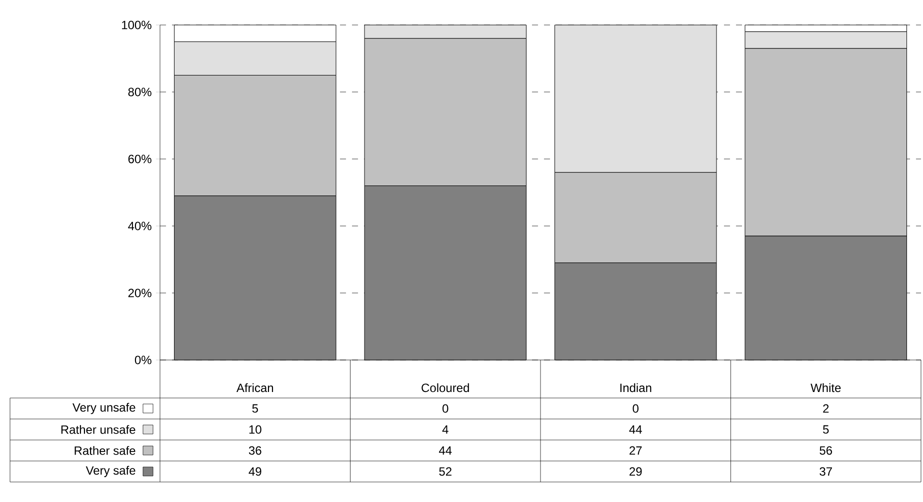 This screenshot has width=923, height=502. What do you see at coordinates (826, 408) in the screenshot?
I see `data-label: 2` at bounding box center [826, 408].